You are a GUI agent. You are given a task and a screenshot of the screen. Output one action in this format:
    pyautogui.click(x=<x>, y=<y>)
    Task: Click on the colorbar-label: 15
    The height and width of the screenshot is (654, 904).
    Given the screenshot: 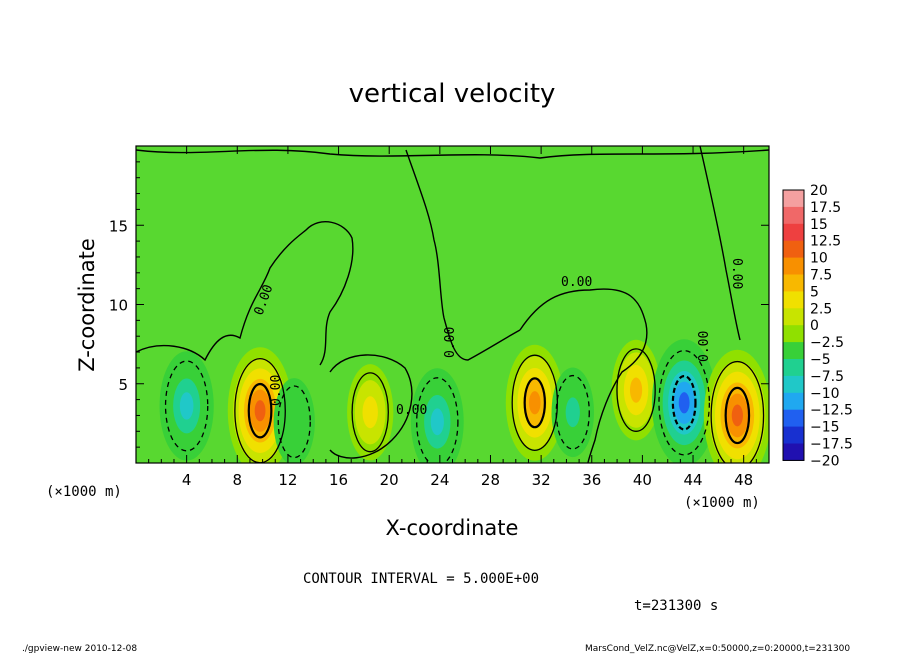 What is the action you would take?
    pyautogui.click(x=819, y=225)
    